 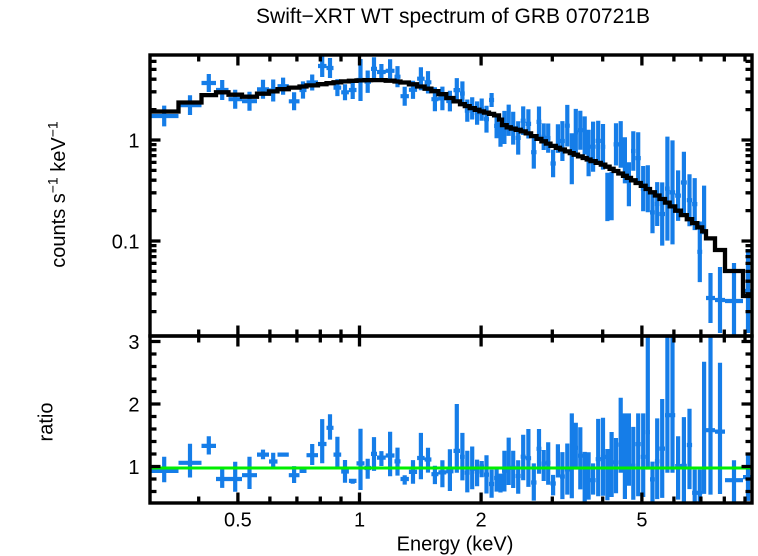 What do you see at coordinates (58, 194) in the screenshot?
I see `svg-text: counts s−1 keV−1` at bounding box center [58, 194].